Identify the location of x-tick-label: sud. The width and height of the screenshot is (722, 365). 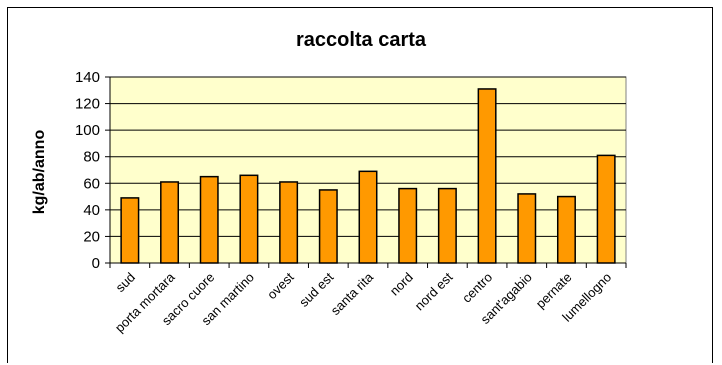
(125, 282).